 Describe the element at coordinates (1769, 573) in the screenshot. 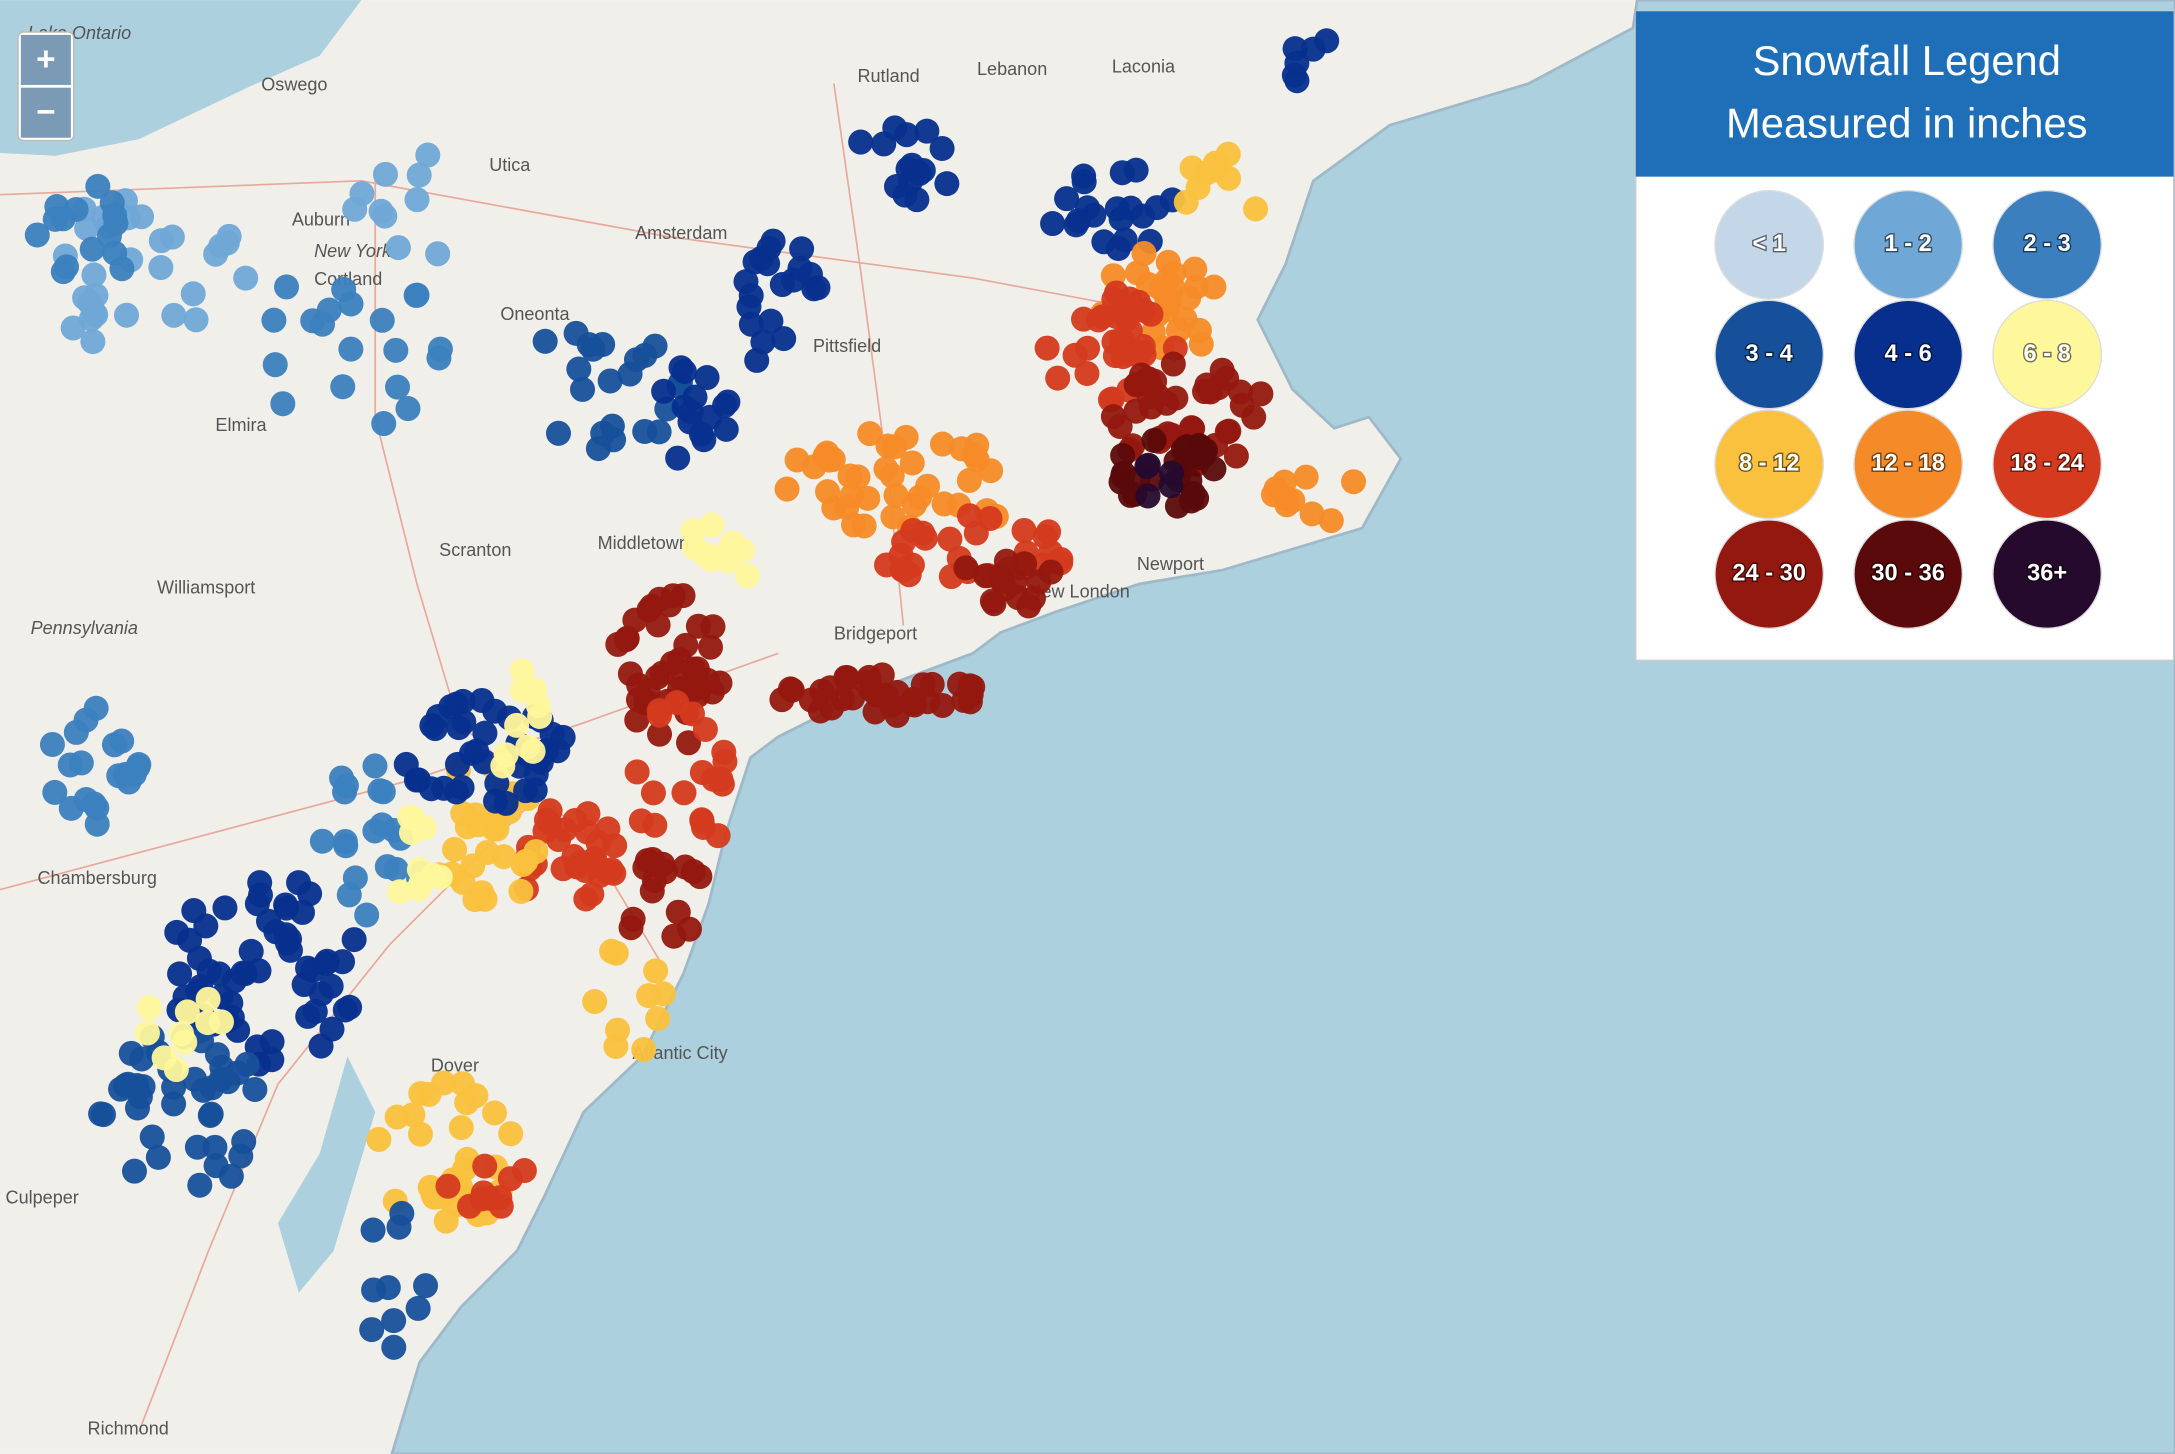

I see `legend-label: 24 - 30` at that location.